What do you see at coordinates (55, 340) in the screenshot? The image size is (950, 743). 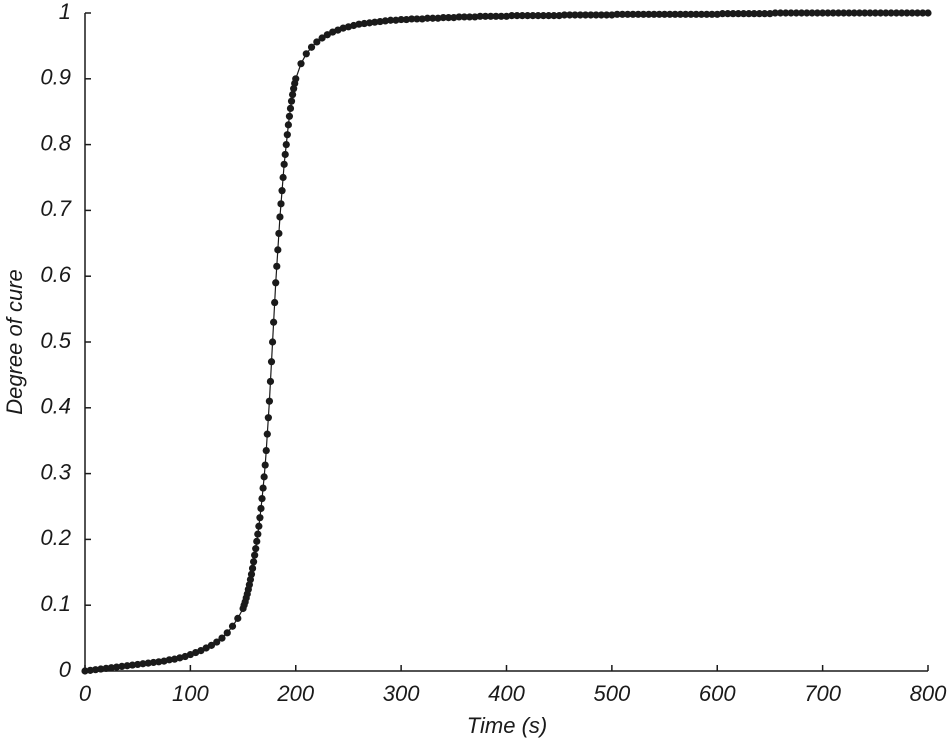 I see `y-tick-label: 0.5` at bounding box center [55, 340].